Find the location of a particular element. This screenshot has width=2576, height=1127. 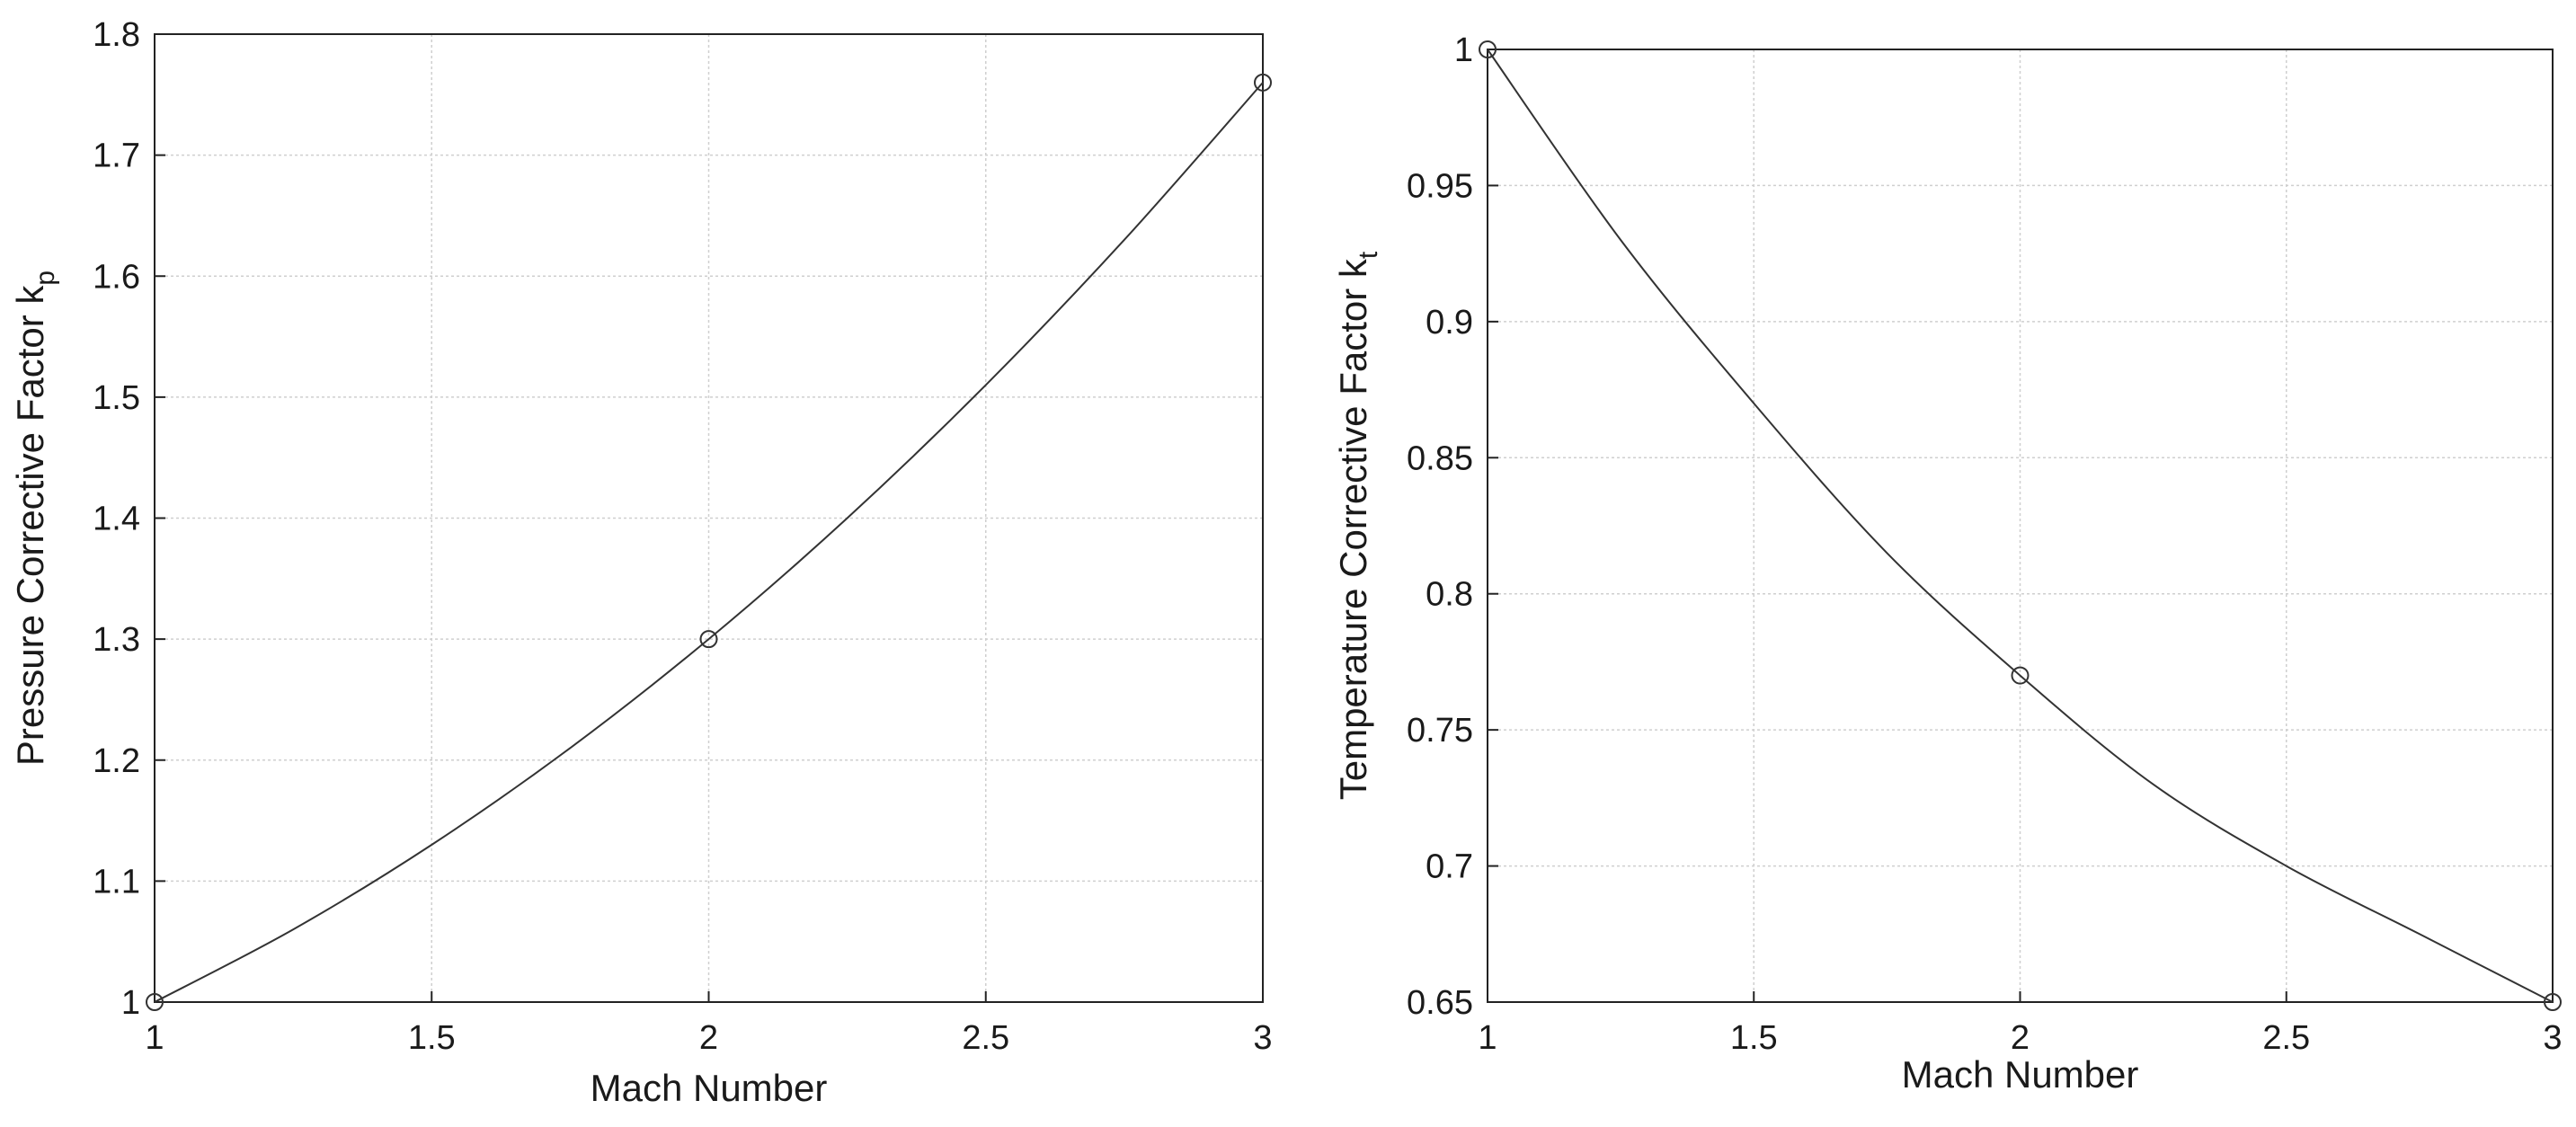

y-tick-label: 1.7 is located at coordinates (116, 156).